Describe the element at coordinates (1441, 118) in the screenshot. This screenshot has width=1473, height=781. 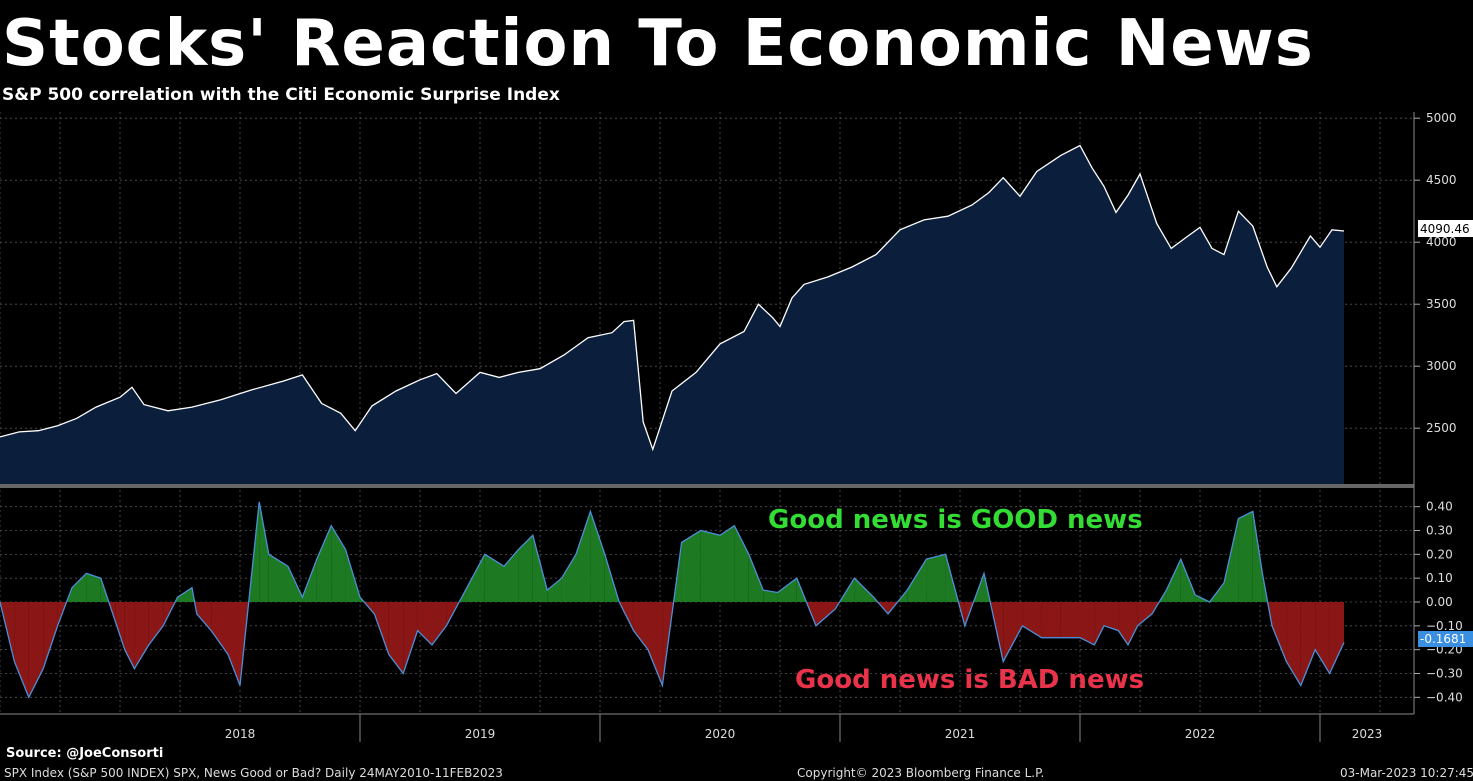
I see `price-y-tick-label: 5000` at that location.